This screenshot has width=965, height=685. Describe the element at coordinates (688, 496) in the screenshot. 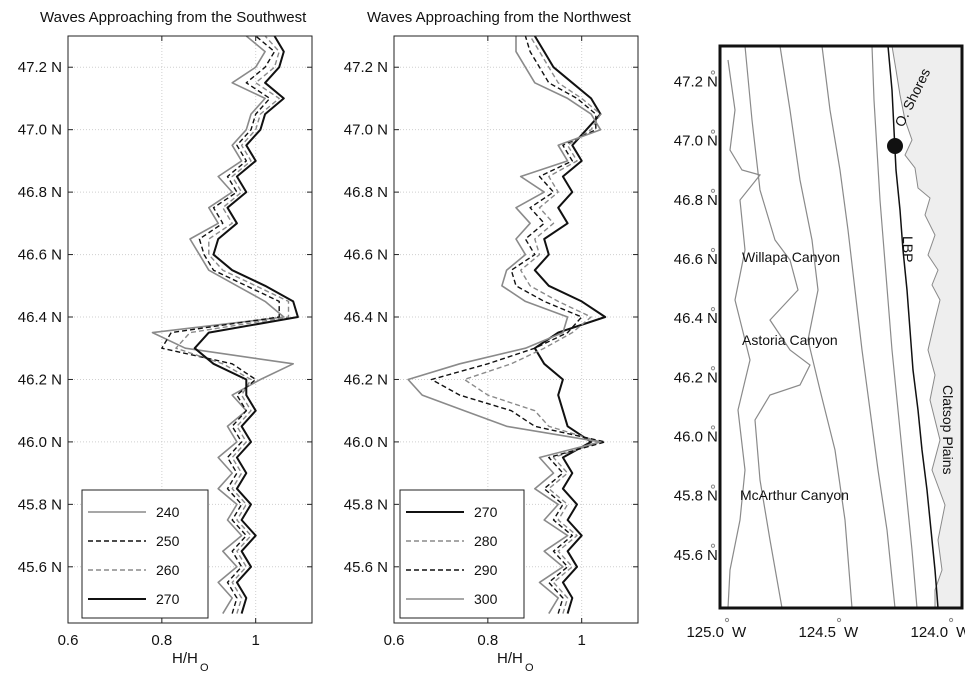

I see `map-lat-label: 45.8` at that location.